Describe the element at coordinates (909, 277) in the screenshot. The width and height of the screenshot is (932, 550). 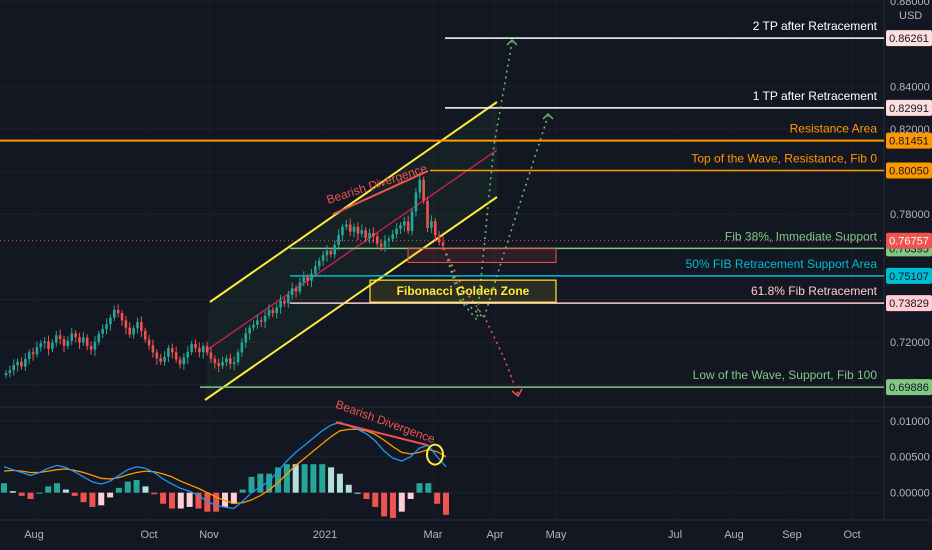
I see `price-tag-value: 0.75107` at that location.